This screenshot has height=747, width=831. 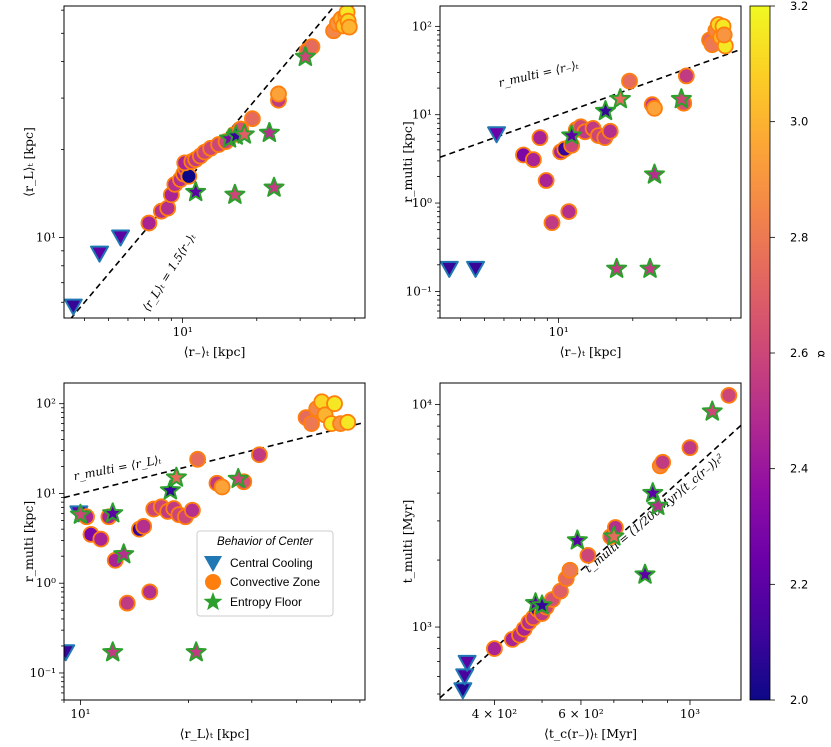 I want to click on colorbar-tick-label: 2.0, so click(x=799, y=700).